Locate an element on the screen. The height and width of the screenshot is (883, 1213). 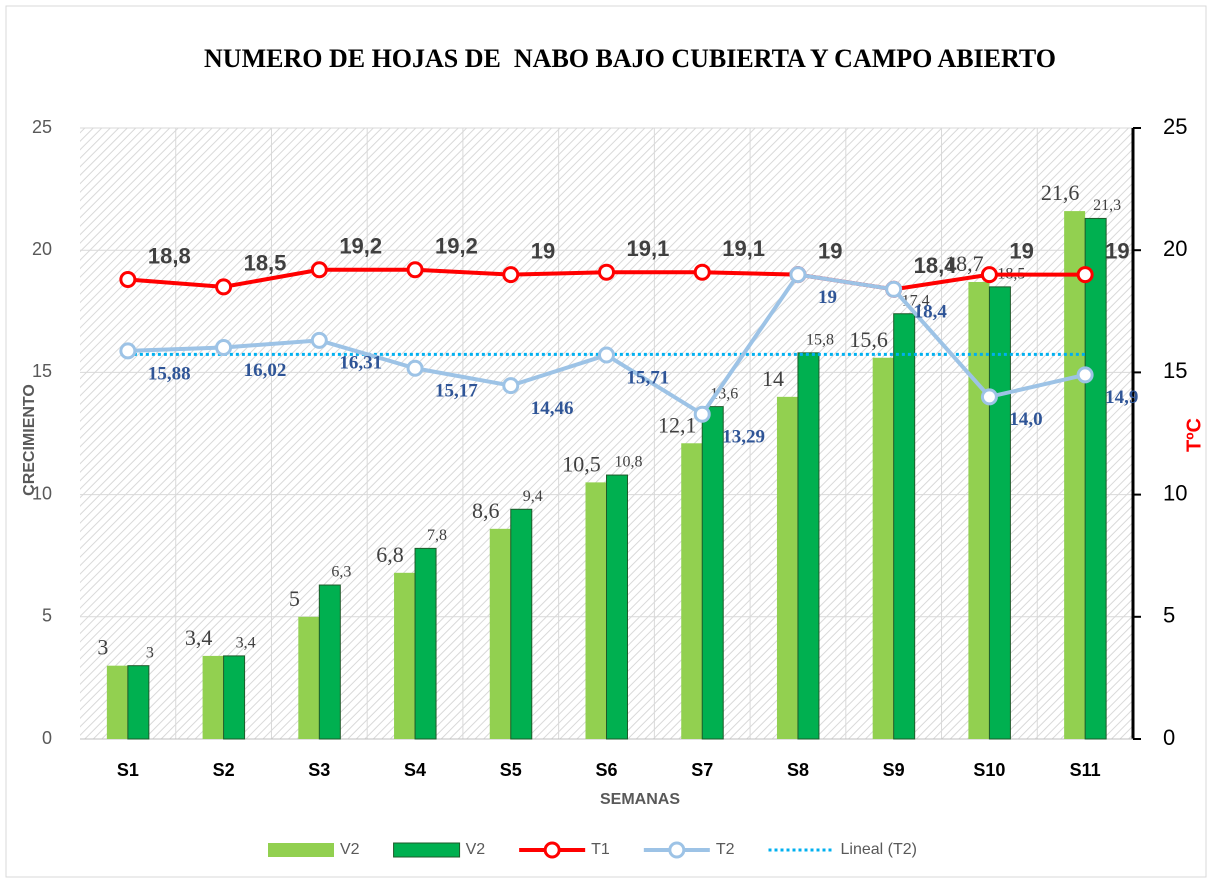
legend-marker is located at coordinates (552, 850).